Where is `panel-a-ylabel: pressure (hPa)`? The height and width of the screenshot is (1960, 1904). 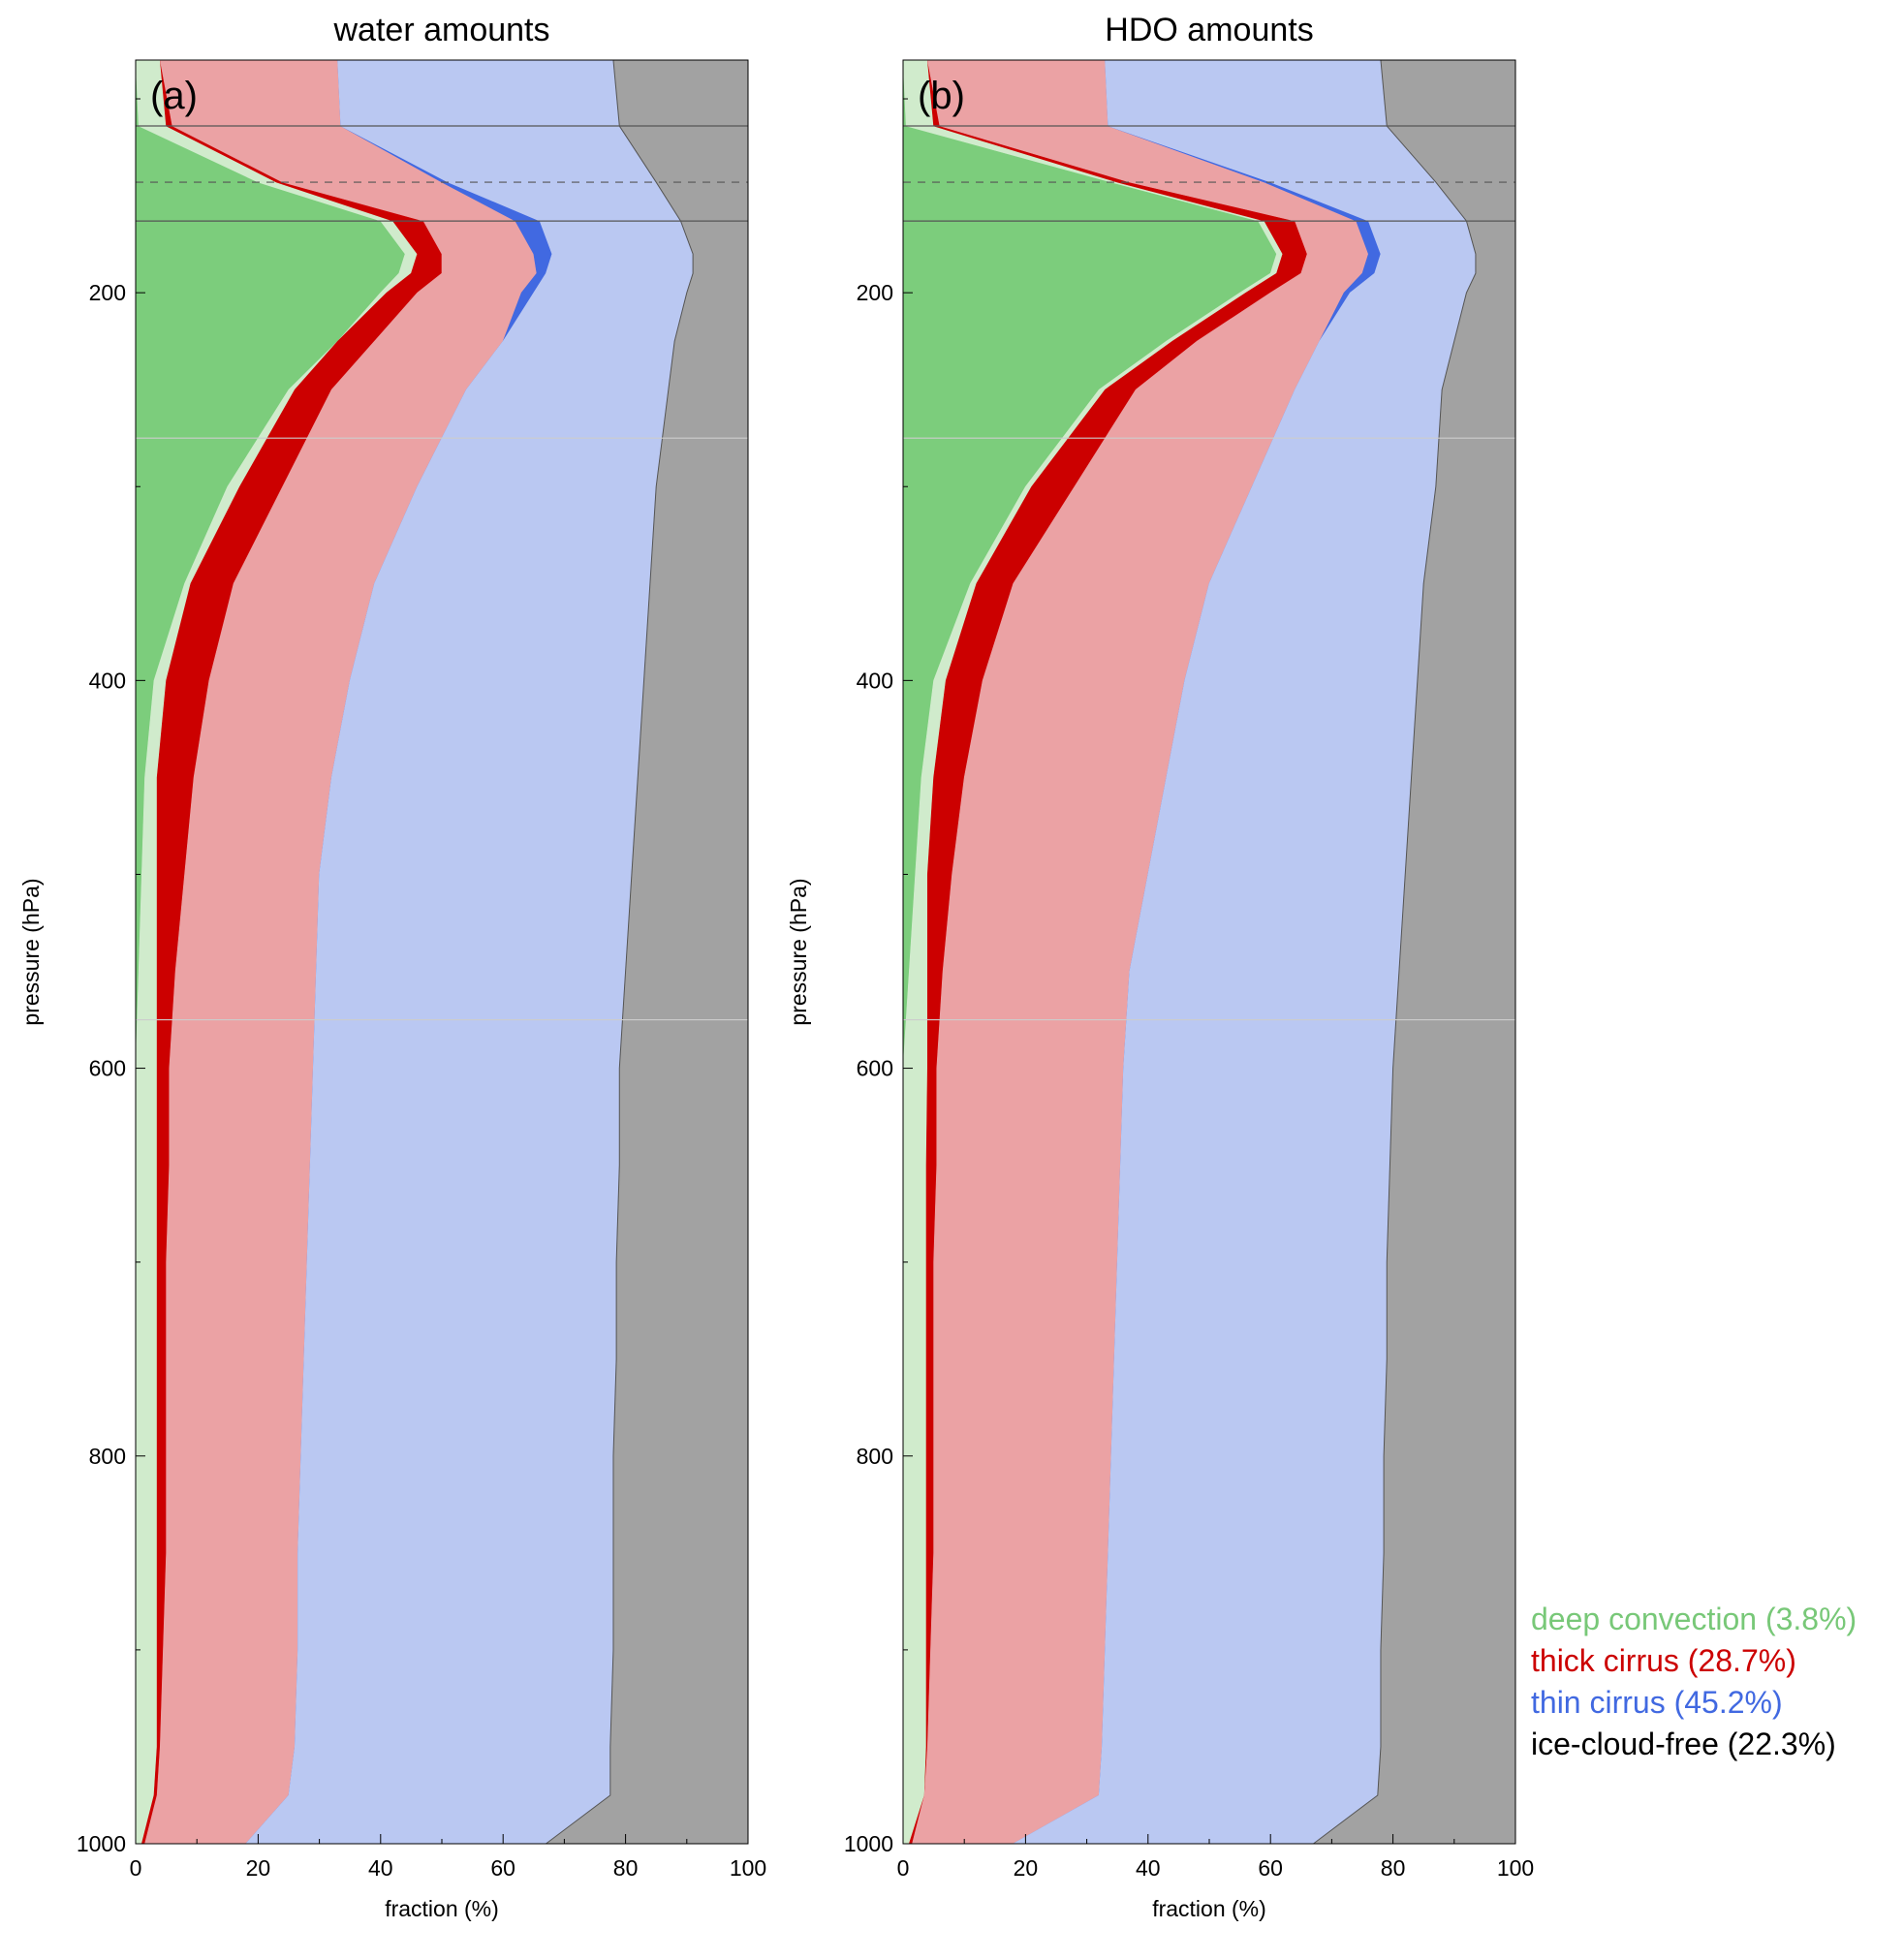 panel-a-ylabel: pressure (hPa) is located at coordinates (31, 952).